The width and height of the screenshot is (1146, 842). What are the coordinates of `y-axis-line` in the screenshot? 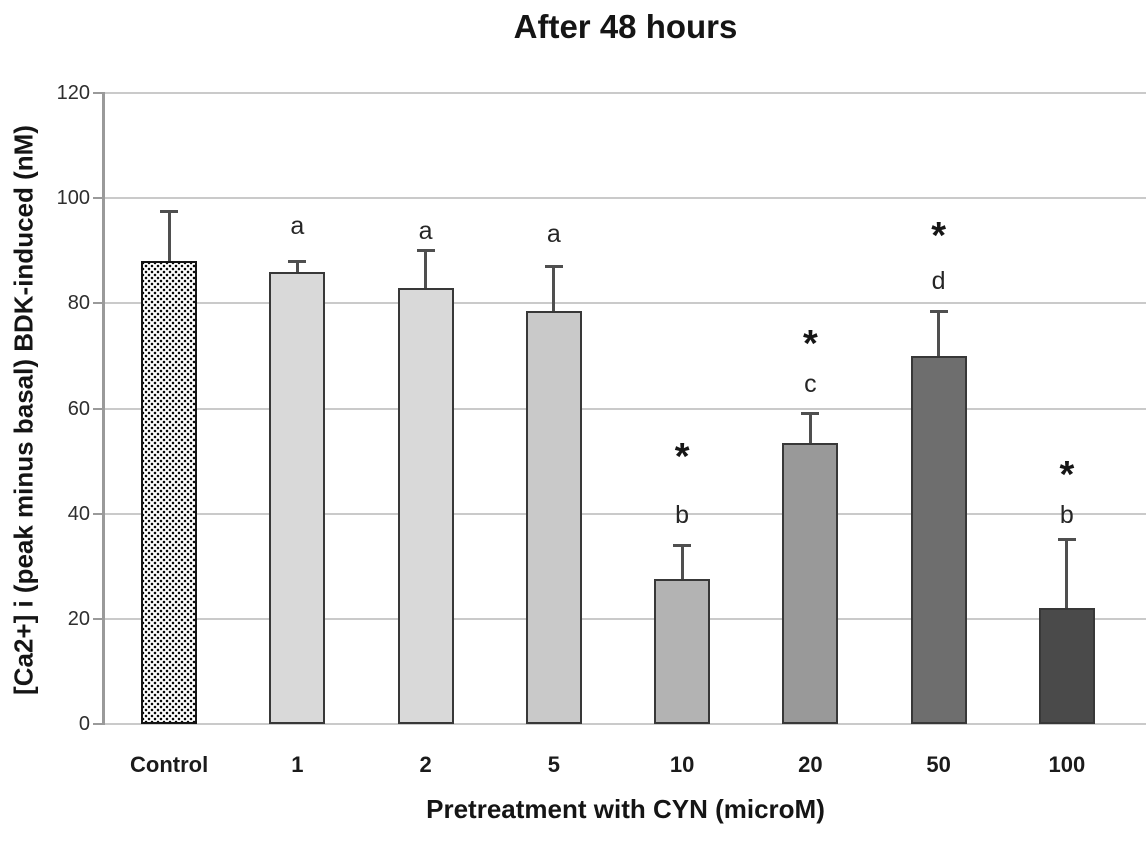 It's located at (103, 408).